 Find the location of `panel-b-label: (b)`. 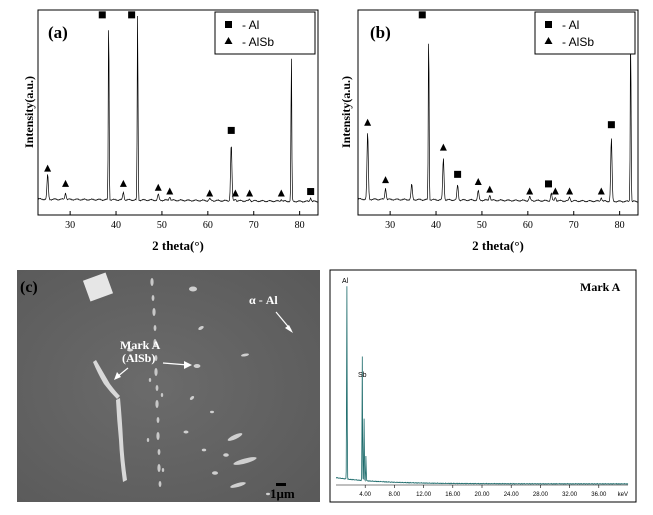

panel-b-label: (b) is located at coordinates (380, 32).